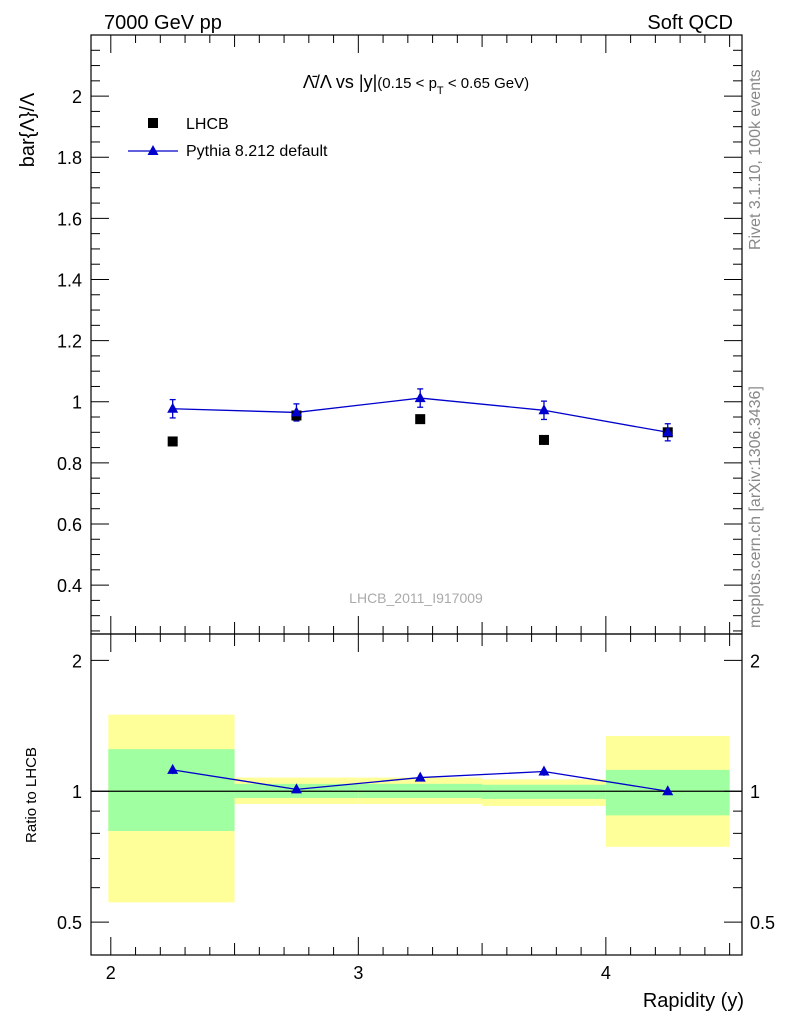 The height and width of the screenshot is (1024, 786). Describe the element at coordinates (77, 403) in the screenshot. I see `y-tick-label: 1` at that location.